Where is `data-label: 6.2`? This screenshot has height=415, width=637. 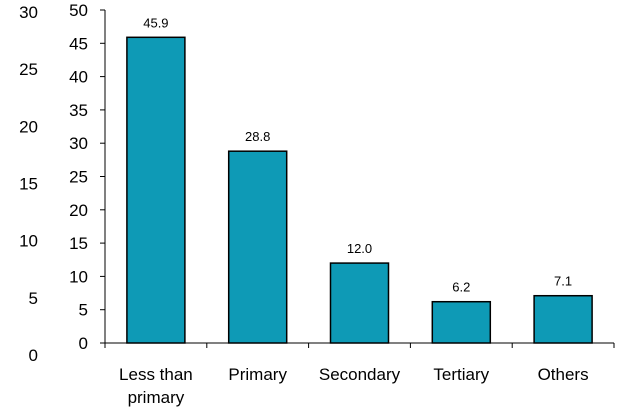 data-label: 6.2 is located at coordinates (461, 287).